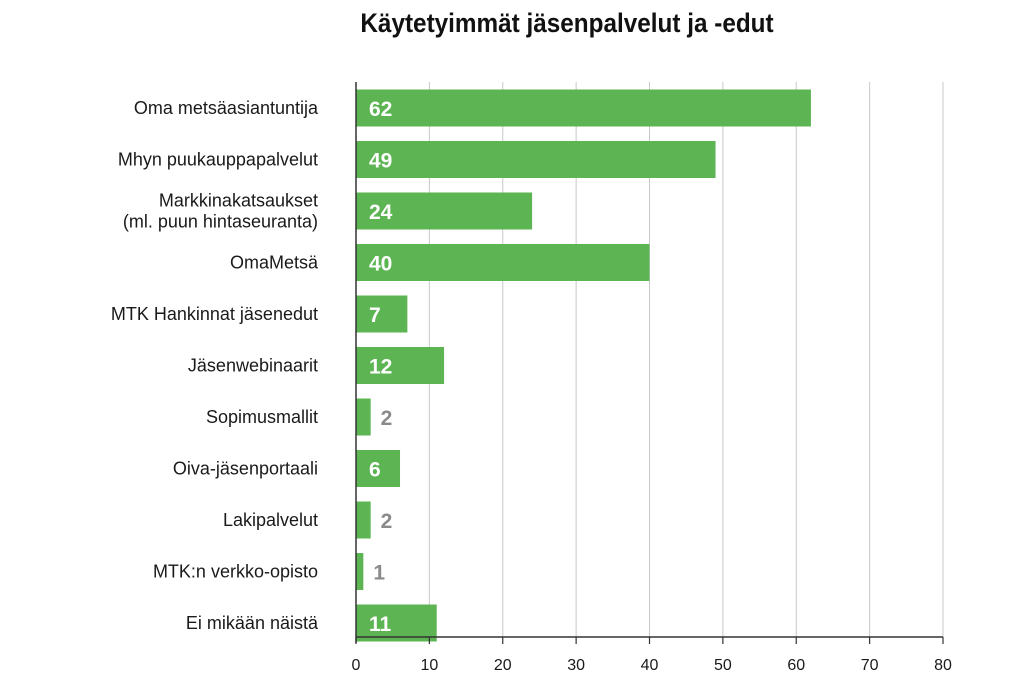  I want to click on value-label-10: 11, so click(380, 624).